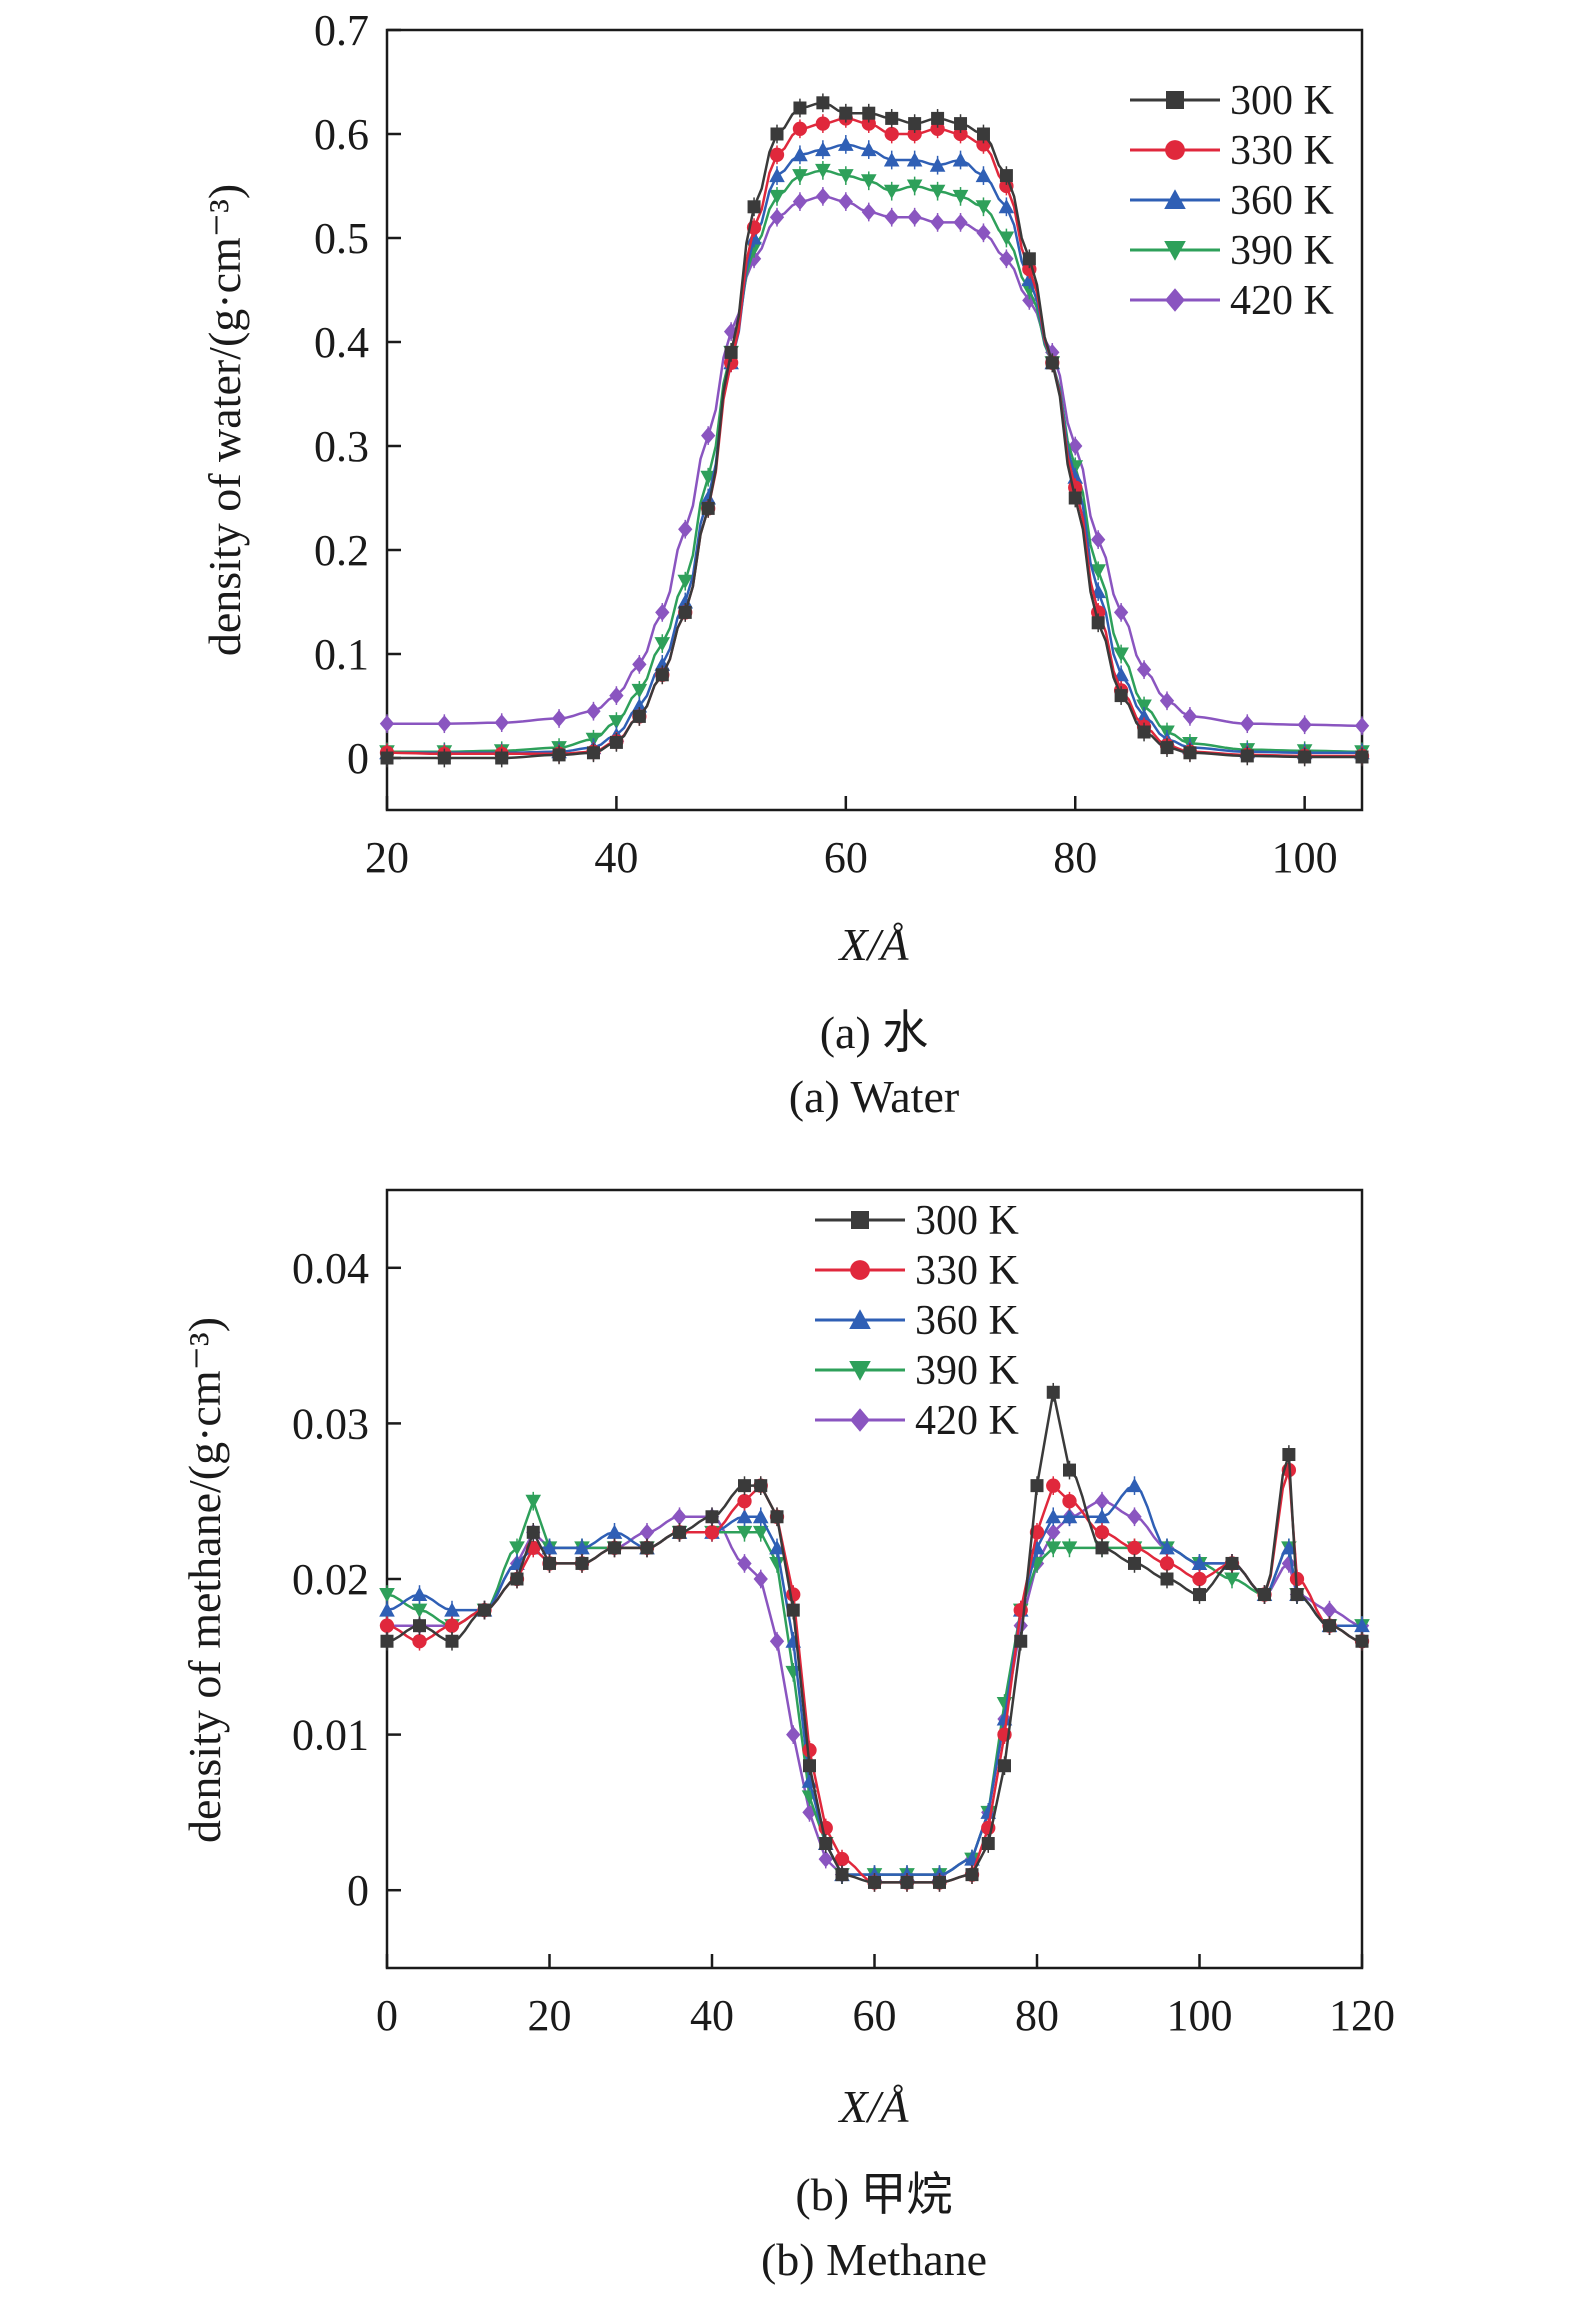 The width and height of the screenshot is (1575, 2317). What do you see at coordinates (967, 1321) in the screenshot?
I see `legend-label: 360 K` at bounding box center [967, 1321].